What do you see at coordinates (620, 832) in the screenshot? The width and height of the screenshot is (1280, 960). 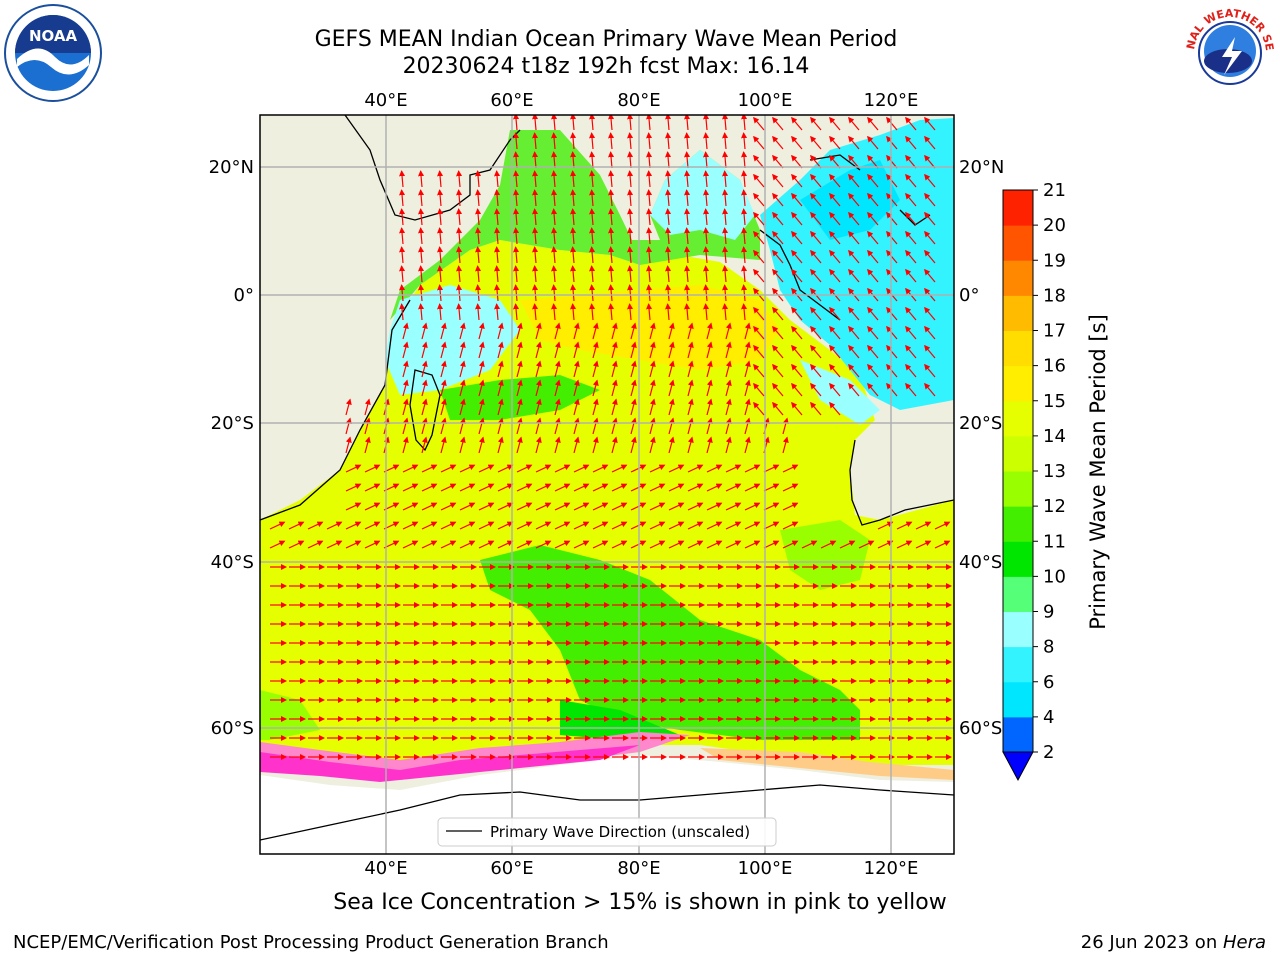 I see `legend-label: Primary Wave Direction (unscaled)` at bounding box center [620, 832].